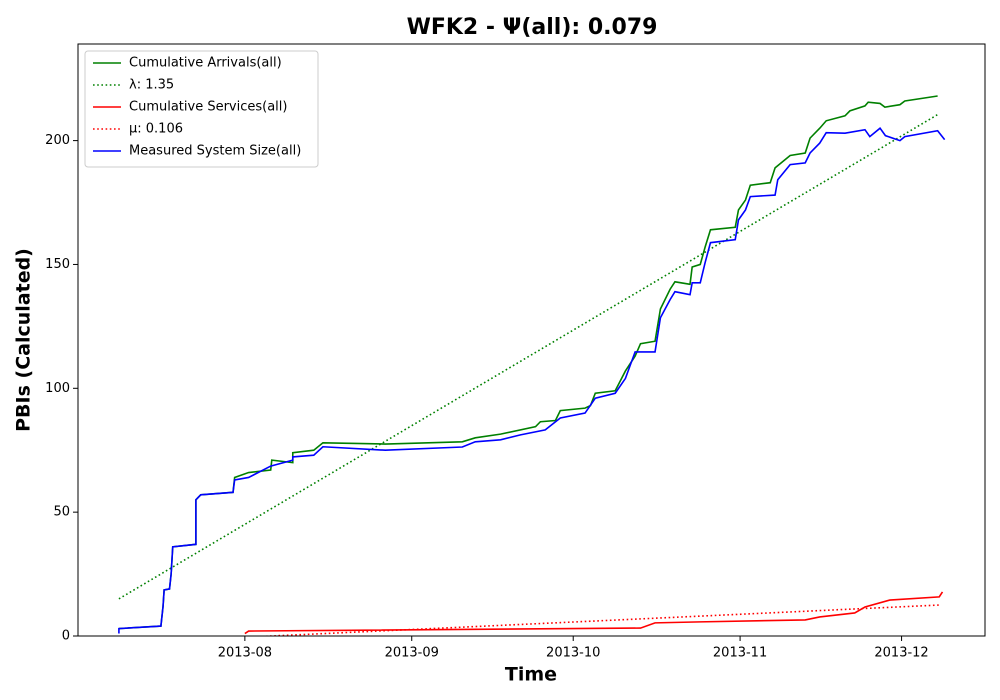  I want to click on x-tick-label: 2013-09, so click(412, 653).